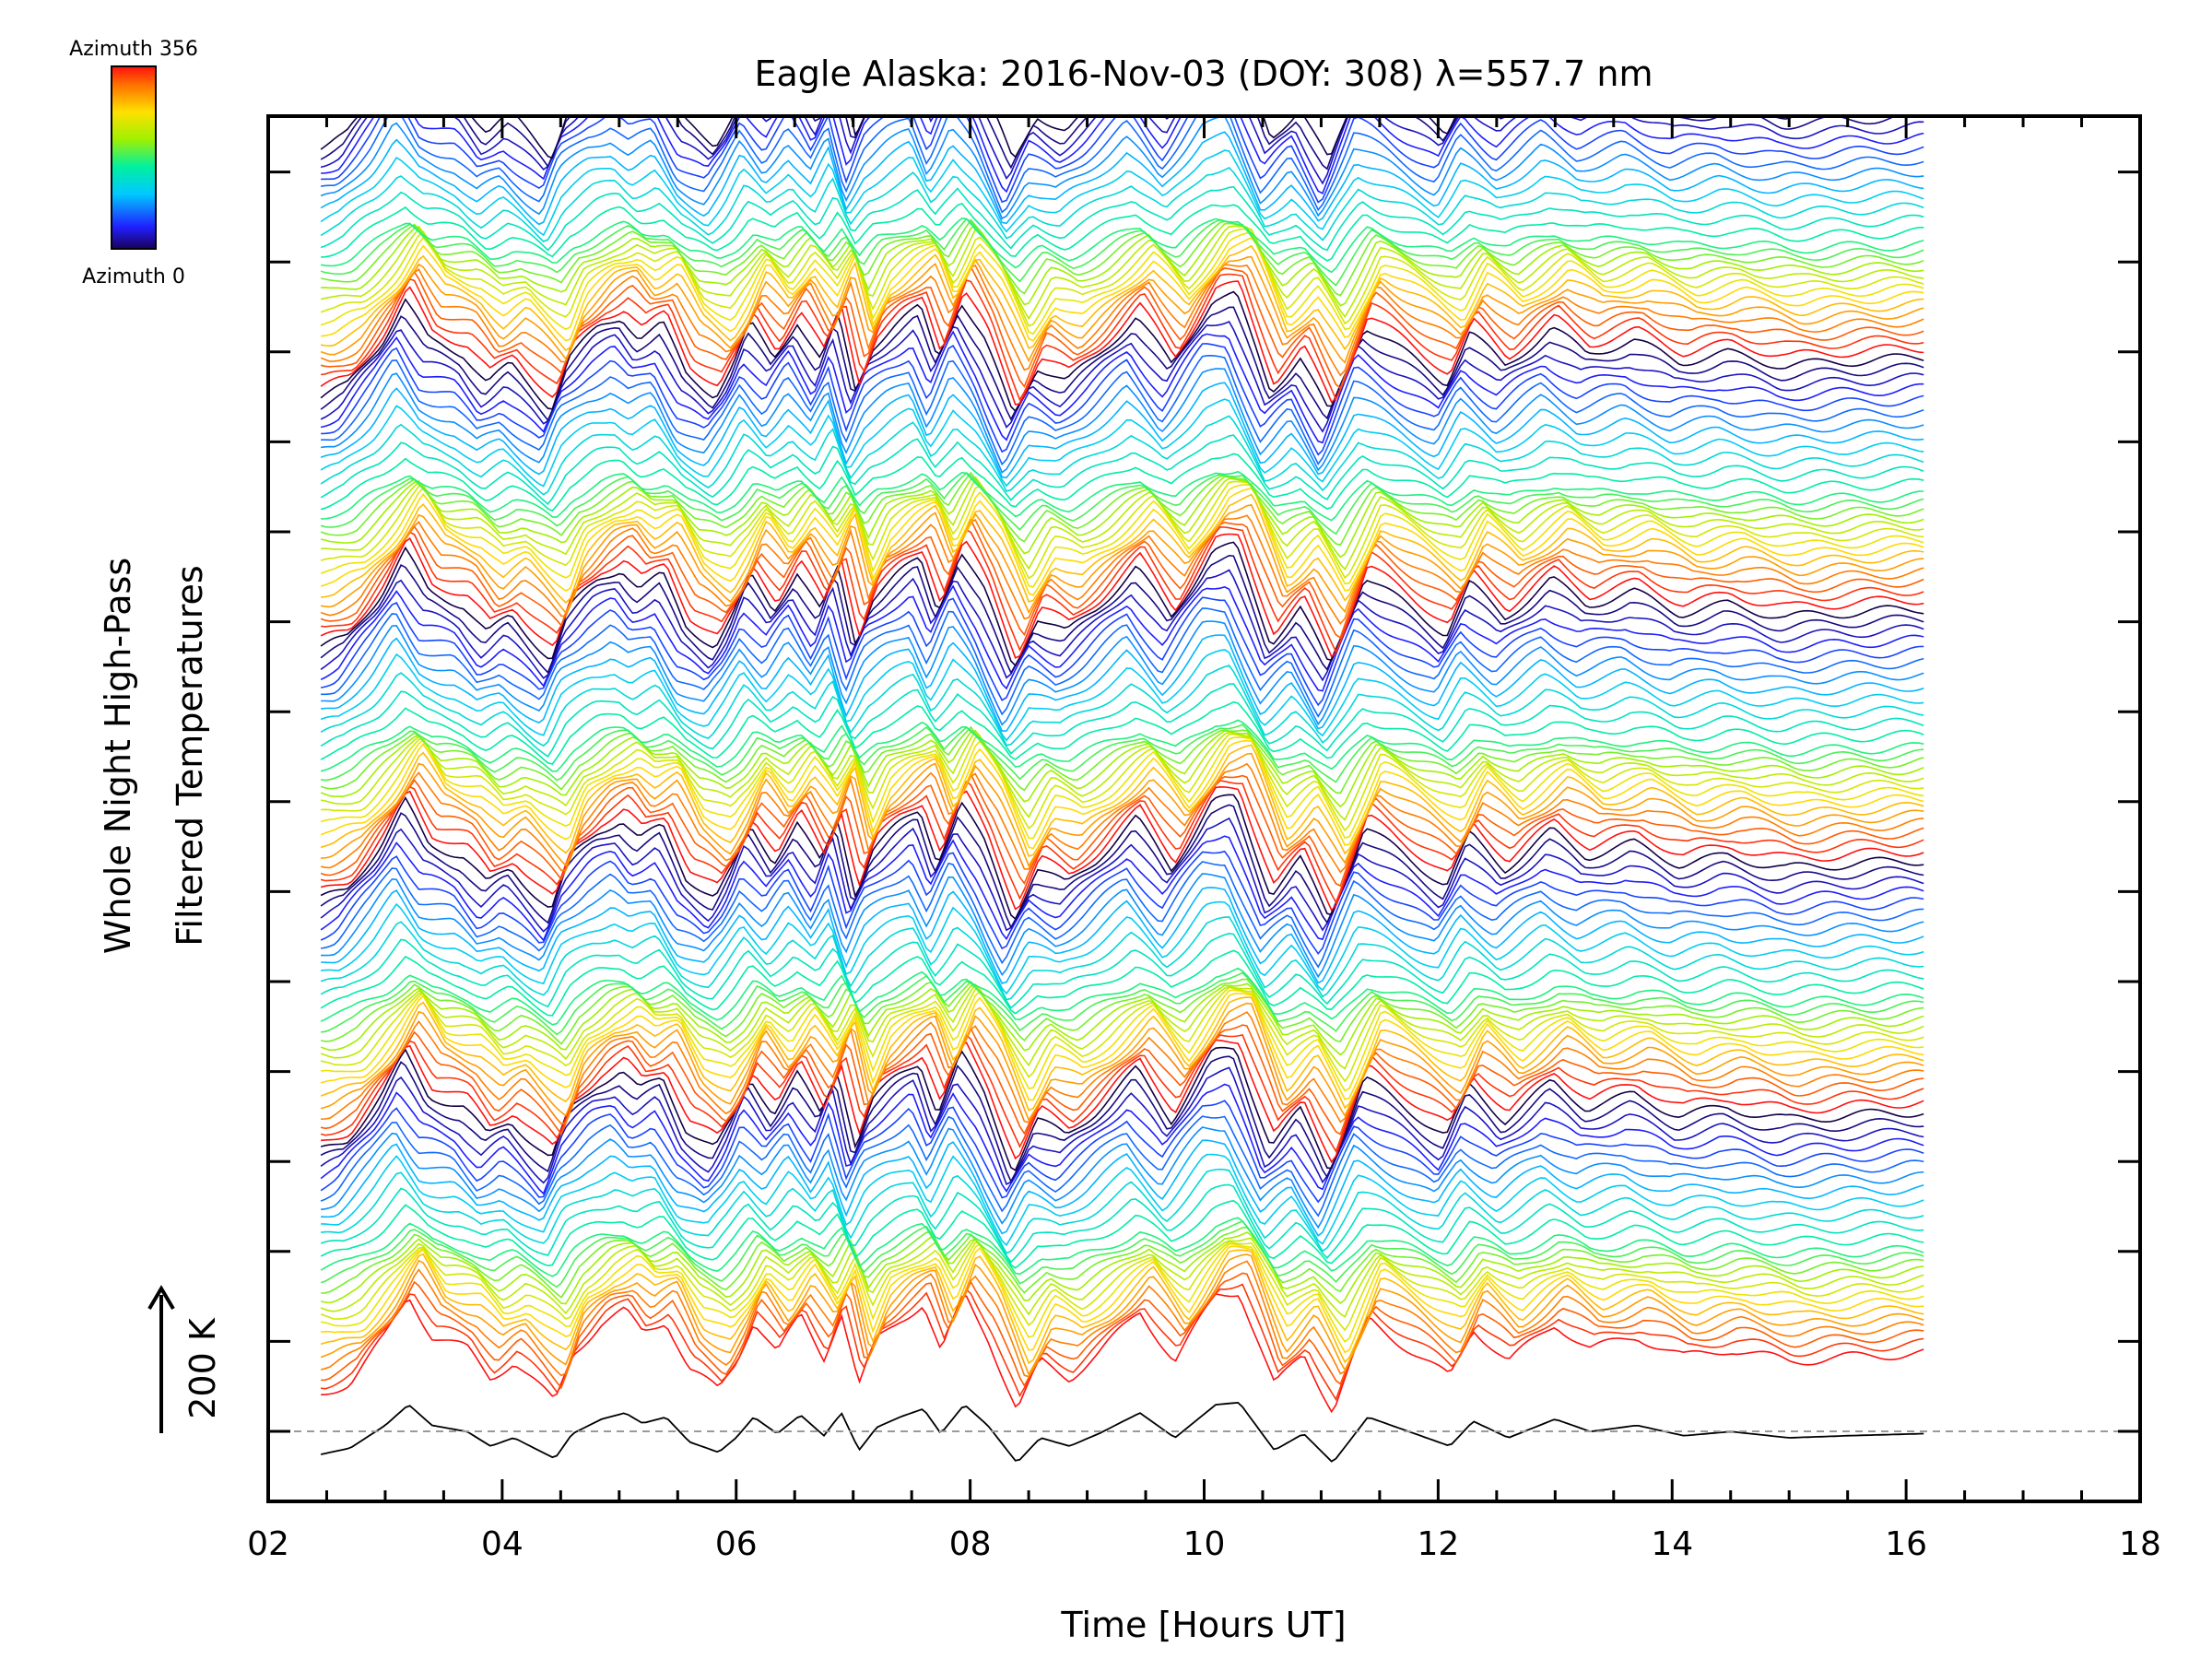  What do you see at coordinates (118, 756) in the screenshot?
I see `y-axis-label-line1: Whole Night High-Pass` at bounding box center [118, 756].